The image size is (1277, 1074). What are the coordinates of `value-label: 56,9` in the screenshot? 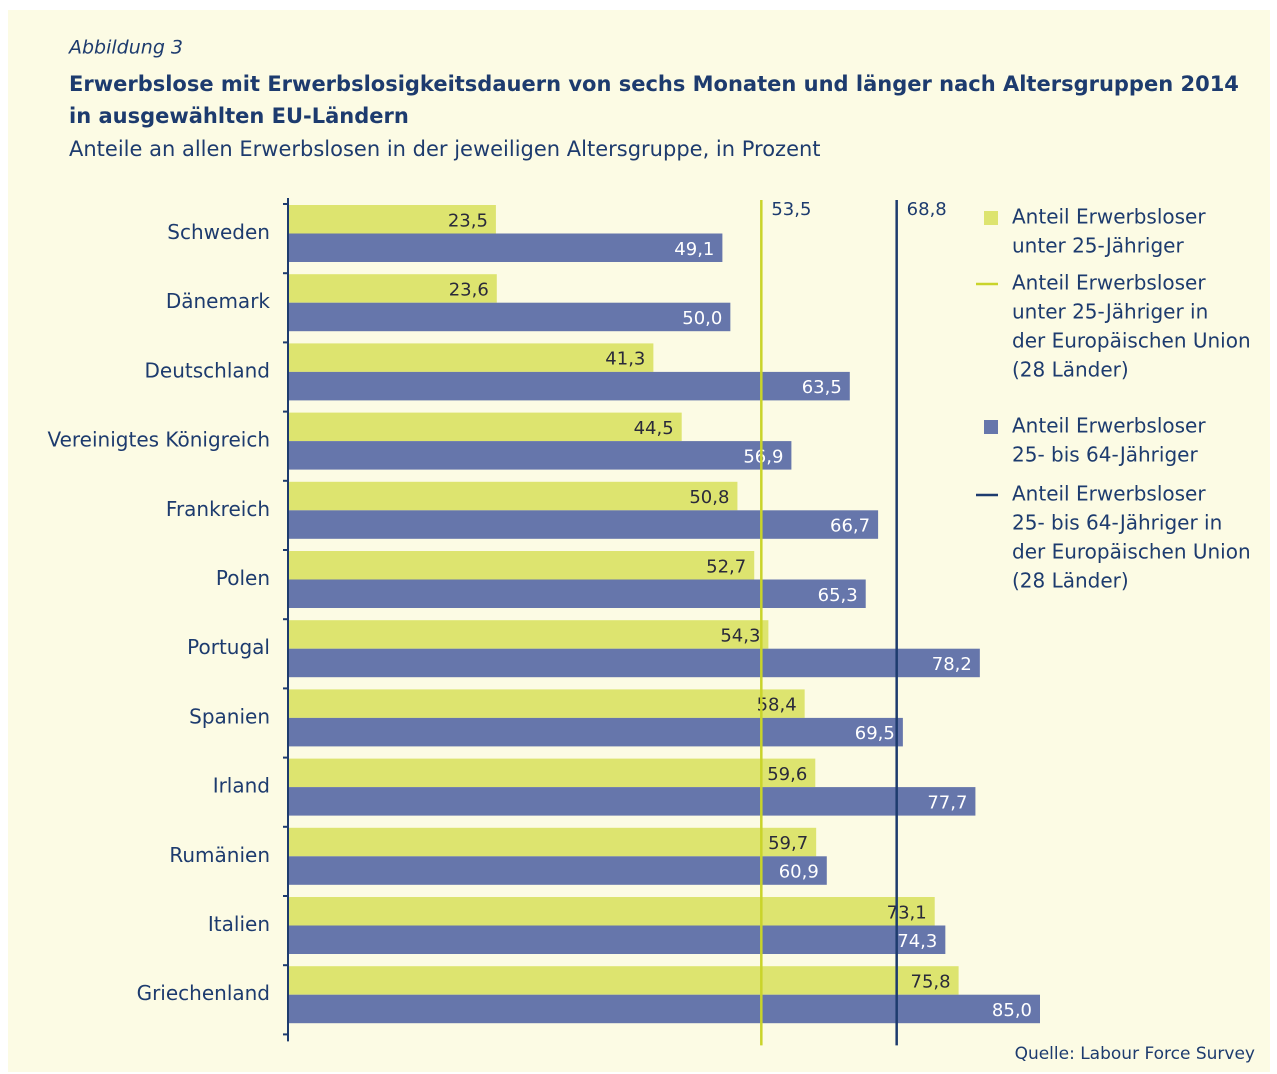 It's located at (763, 456).